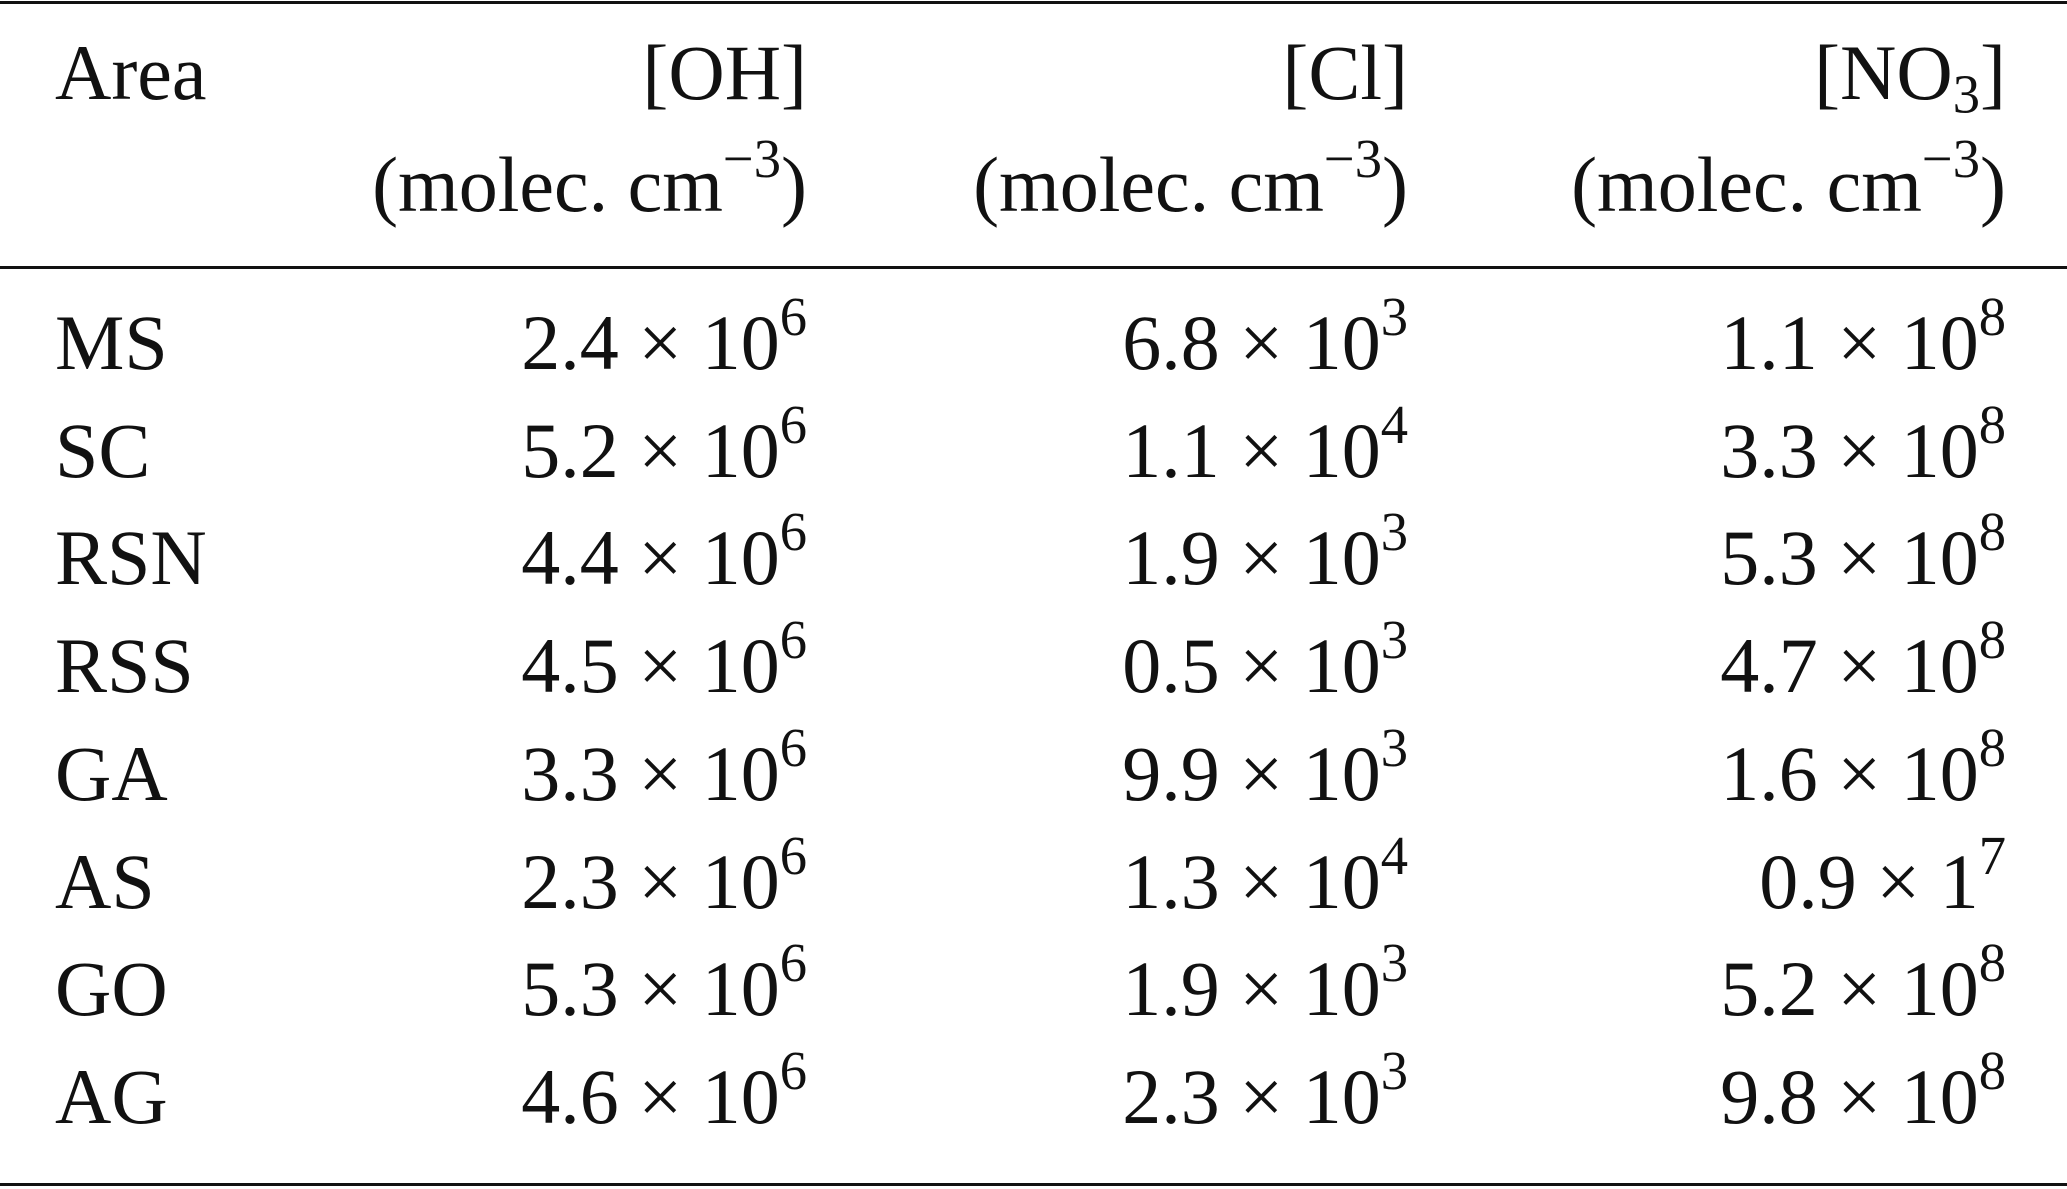 Image resolution: width=2067 pixels, height=1189 pixels. Describe the element at coordinates (1849, 773) in the screenshot. I see `text: 1.6 × 10` at that location.